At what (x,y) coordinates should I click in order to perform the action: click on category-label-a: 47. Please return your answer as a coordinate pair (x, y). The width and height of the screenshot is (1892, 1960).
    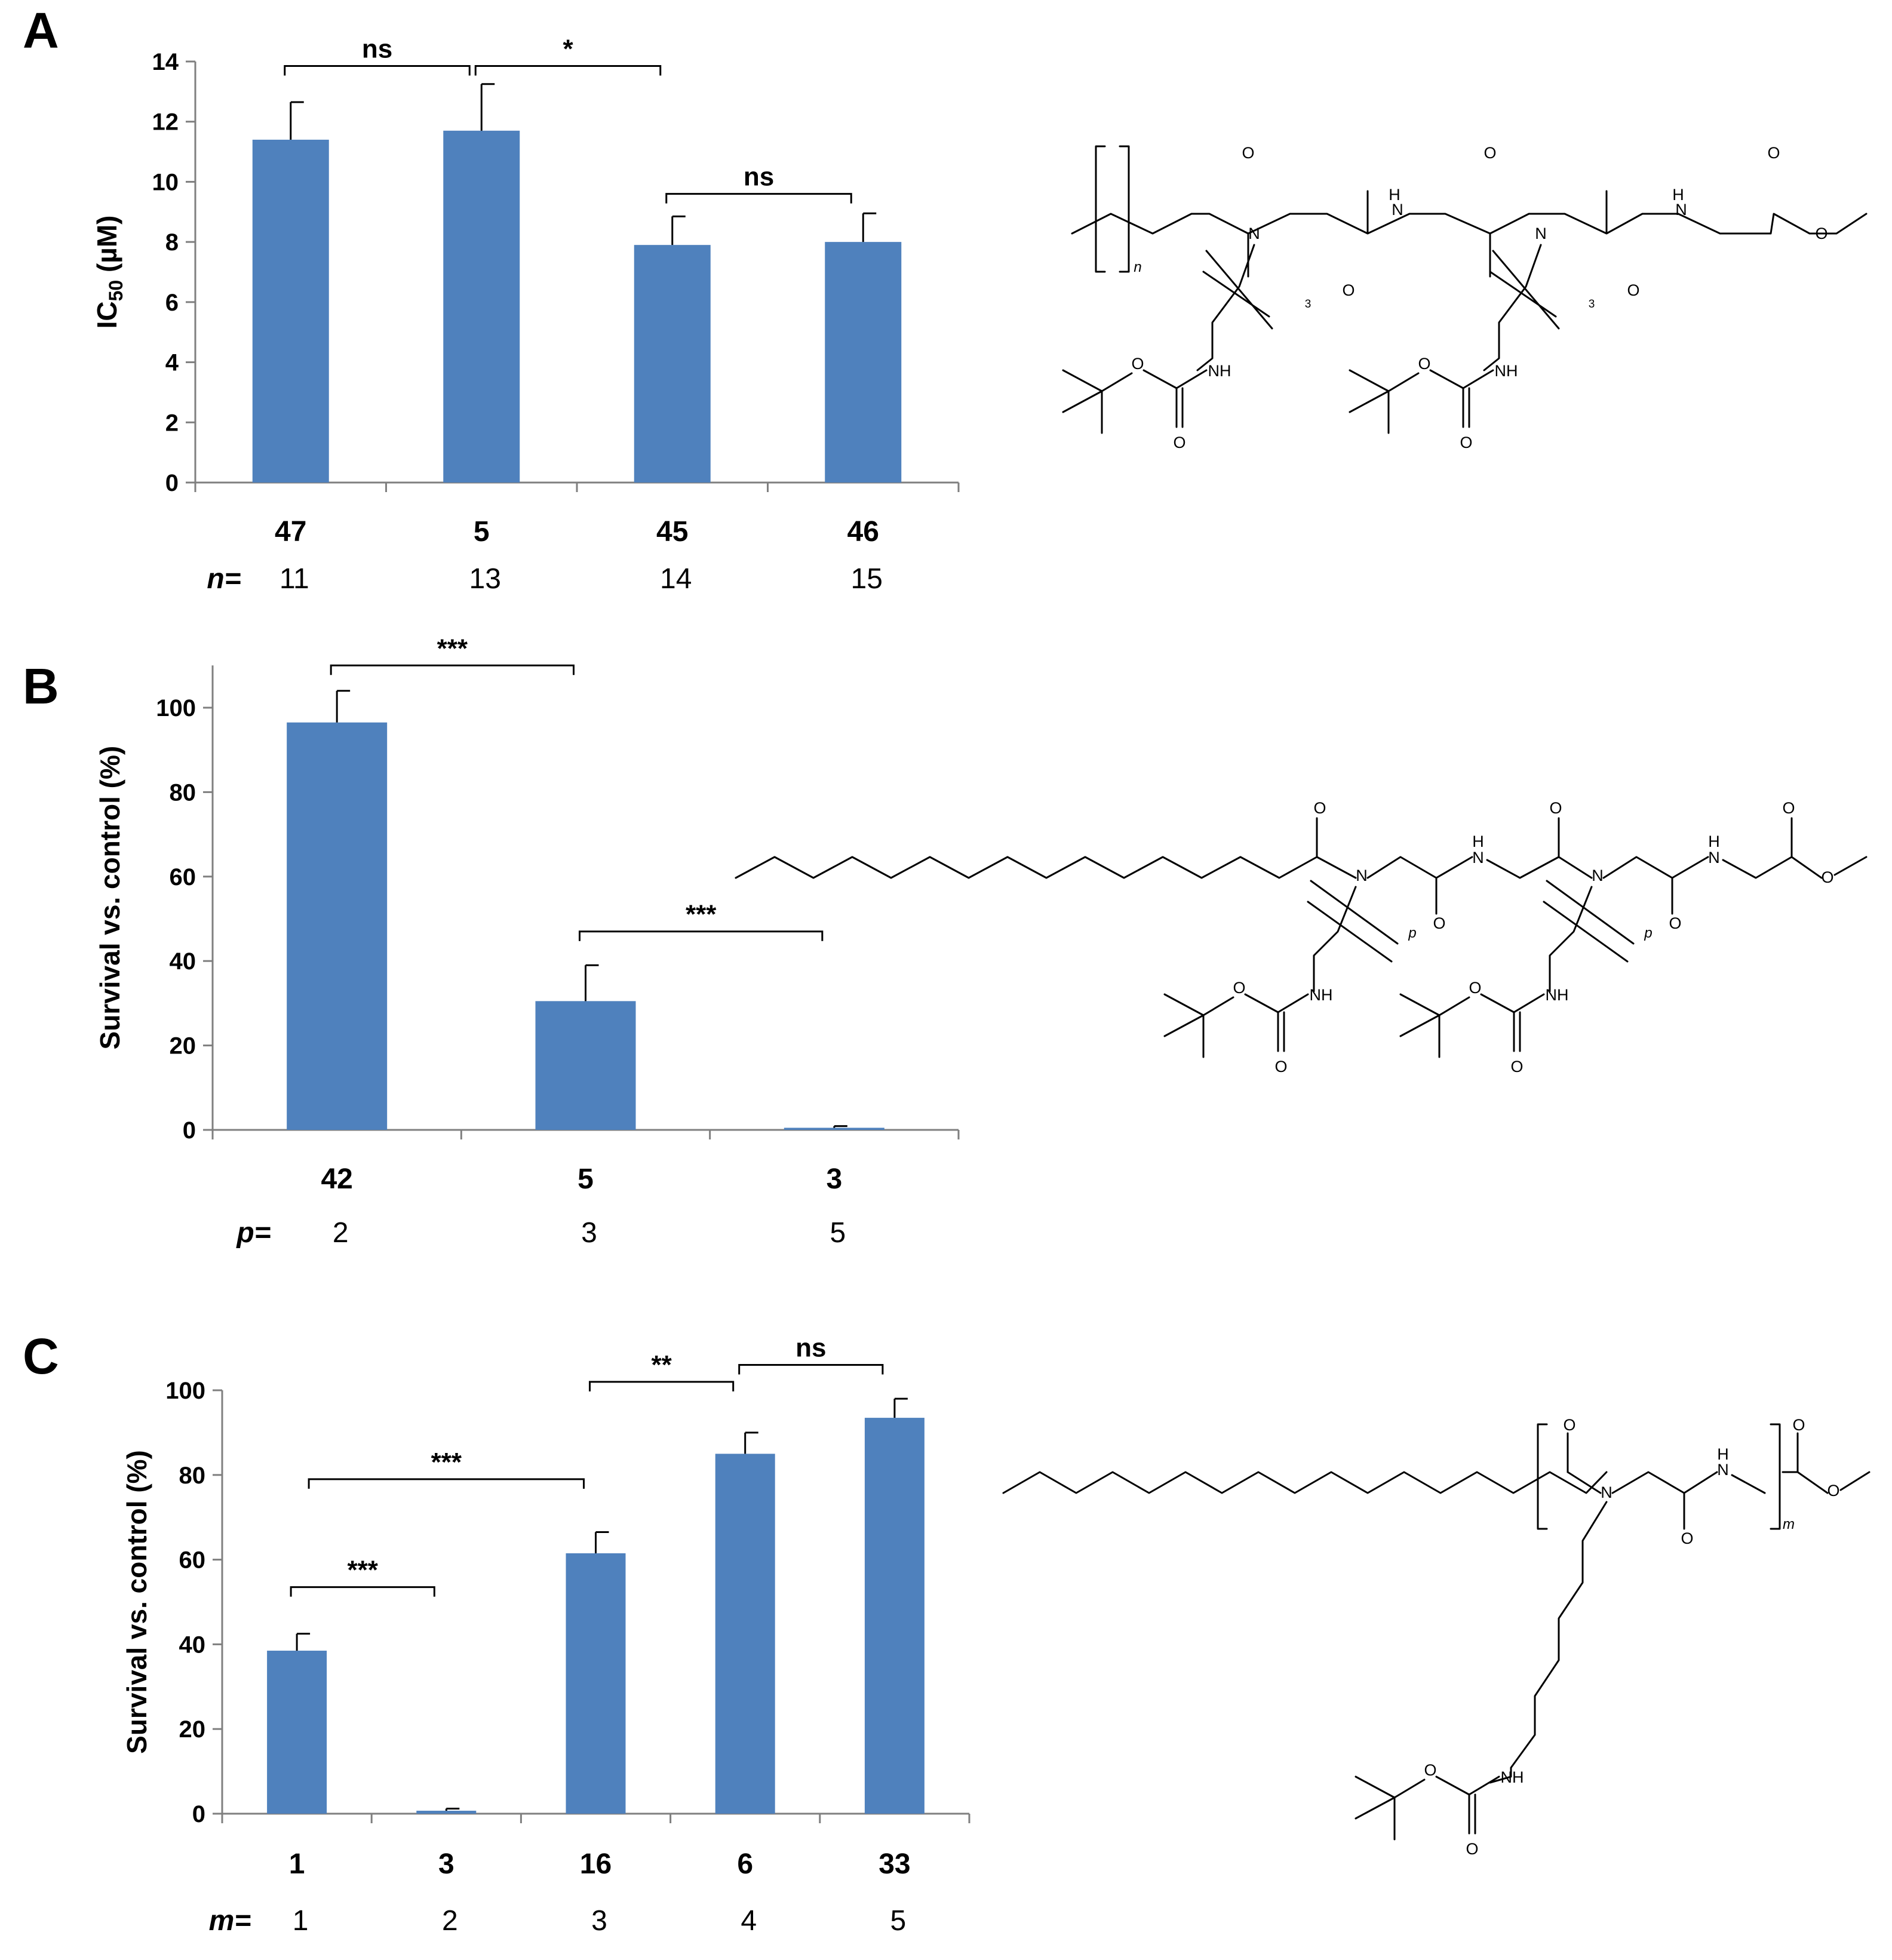
    Looking at the image, I should click on (290, 532).